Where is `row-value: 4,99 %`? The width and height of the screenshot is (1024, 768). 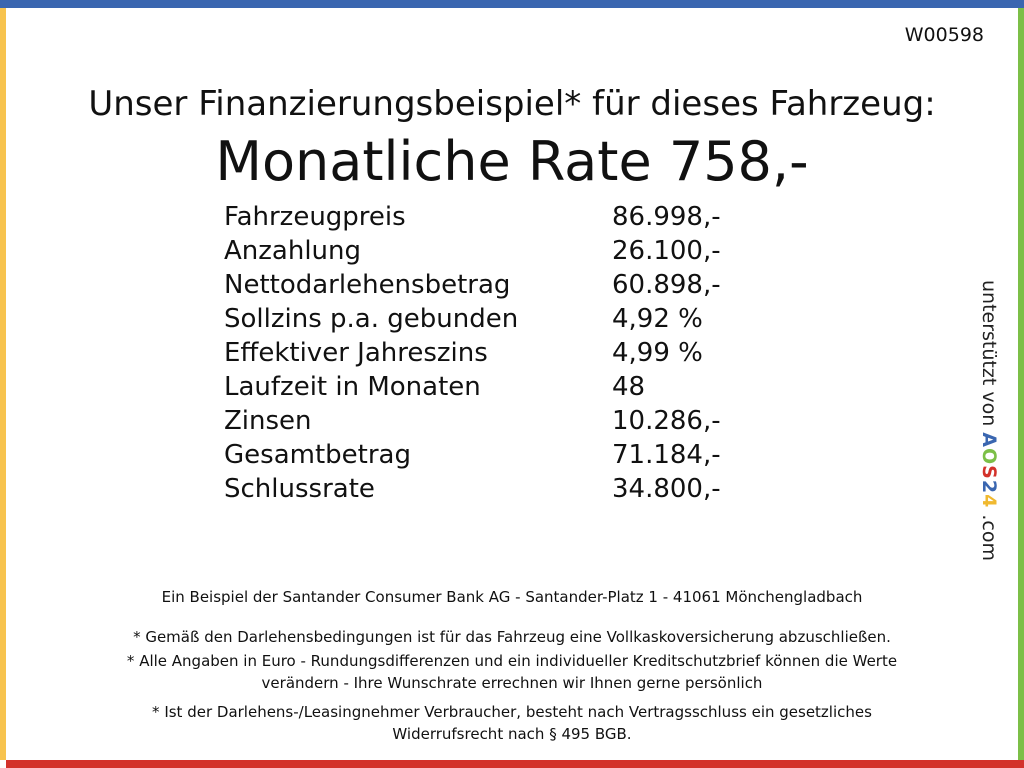 row-value: 4,99 % is located at coordinates (657, 353).